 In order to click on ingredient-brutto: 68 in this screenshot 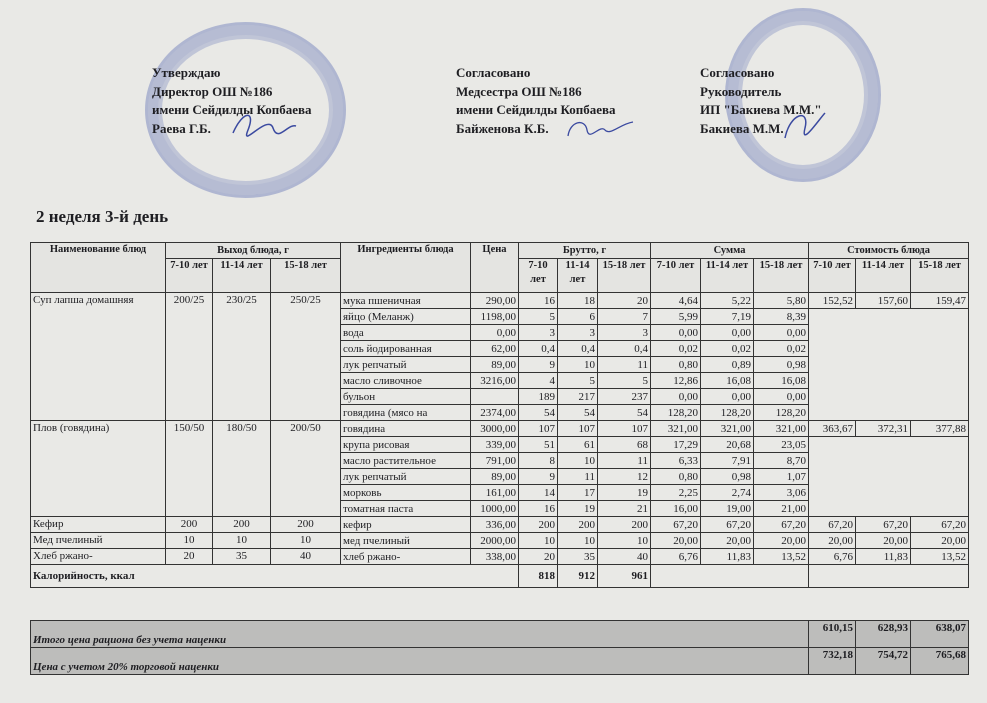, I will do `click(624, 444)`.